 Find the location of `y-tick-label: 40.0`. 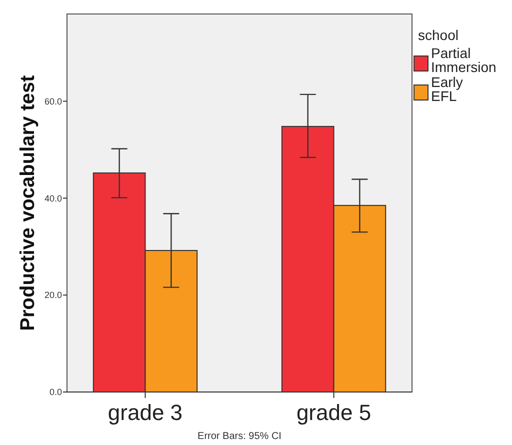

y-tick-label: 40.0 is located at coordinates (53, 198).